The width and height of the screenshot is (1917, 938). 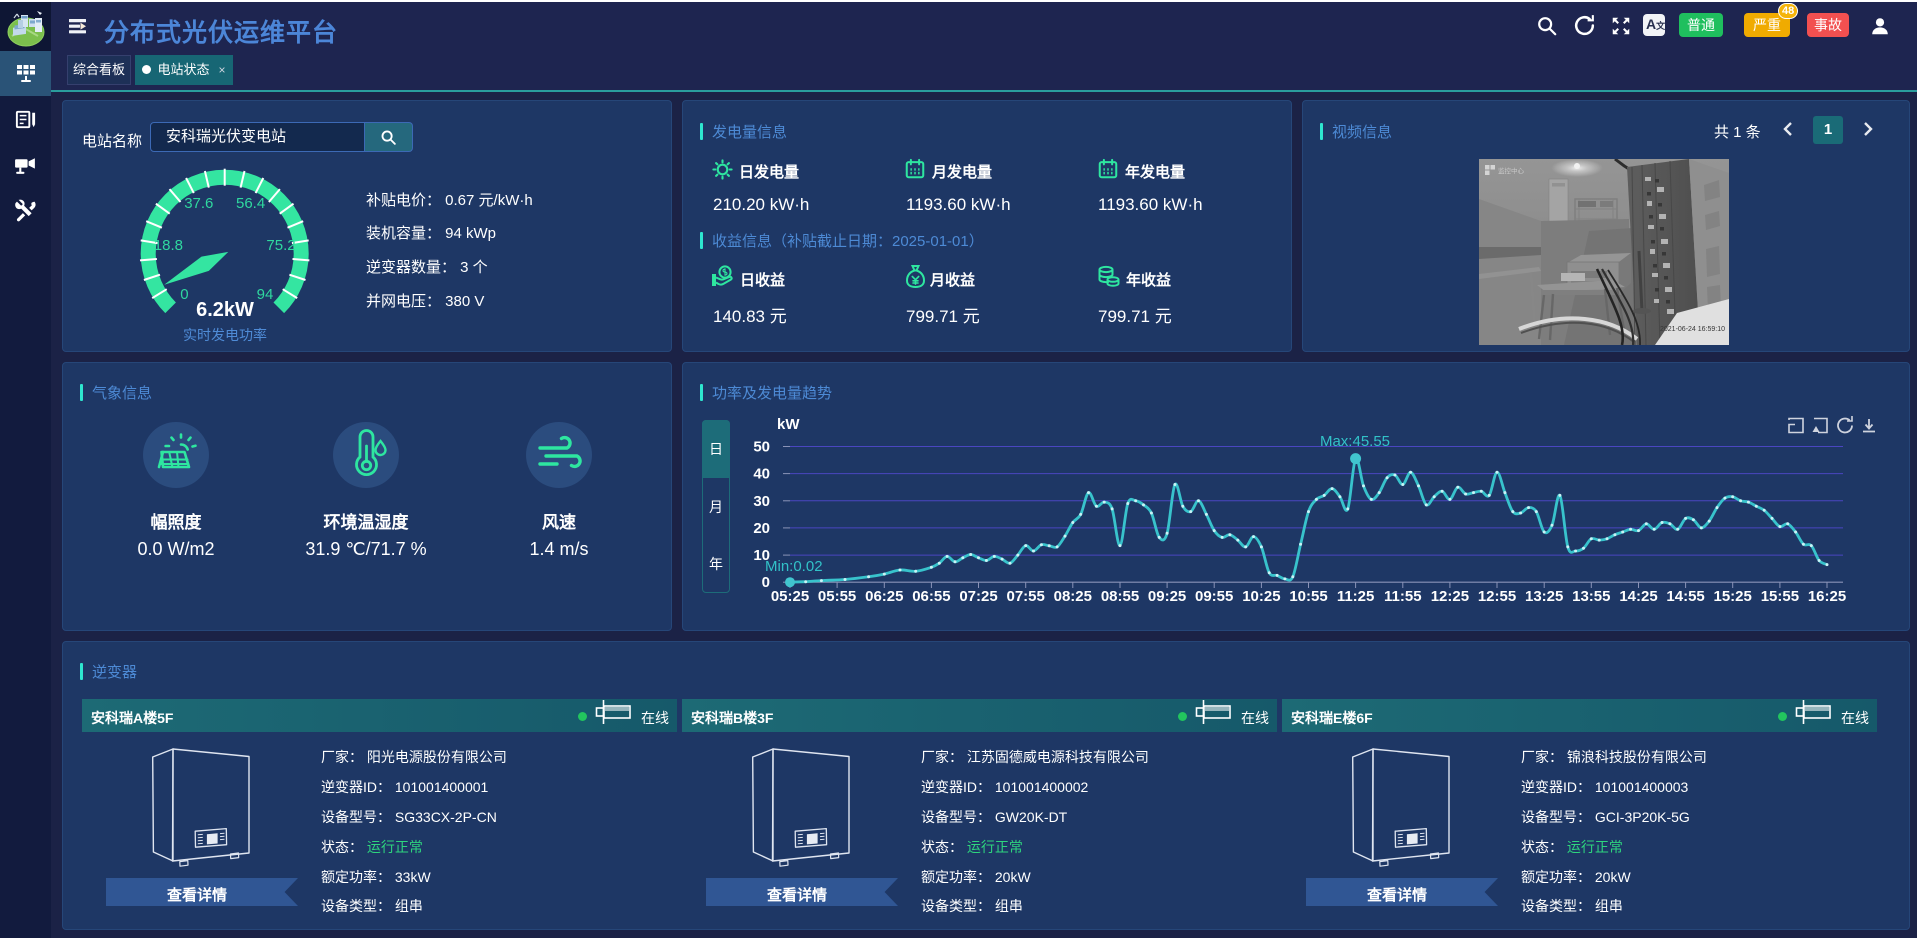 What do you see at coordinates (1261, 596) in the screenshot?
I see `svg-text: 10:25` at bounding box center [1261, 596].